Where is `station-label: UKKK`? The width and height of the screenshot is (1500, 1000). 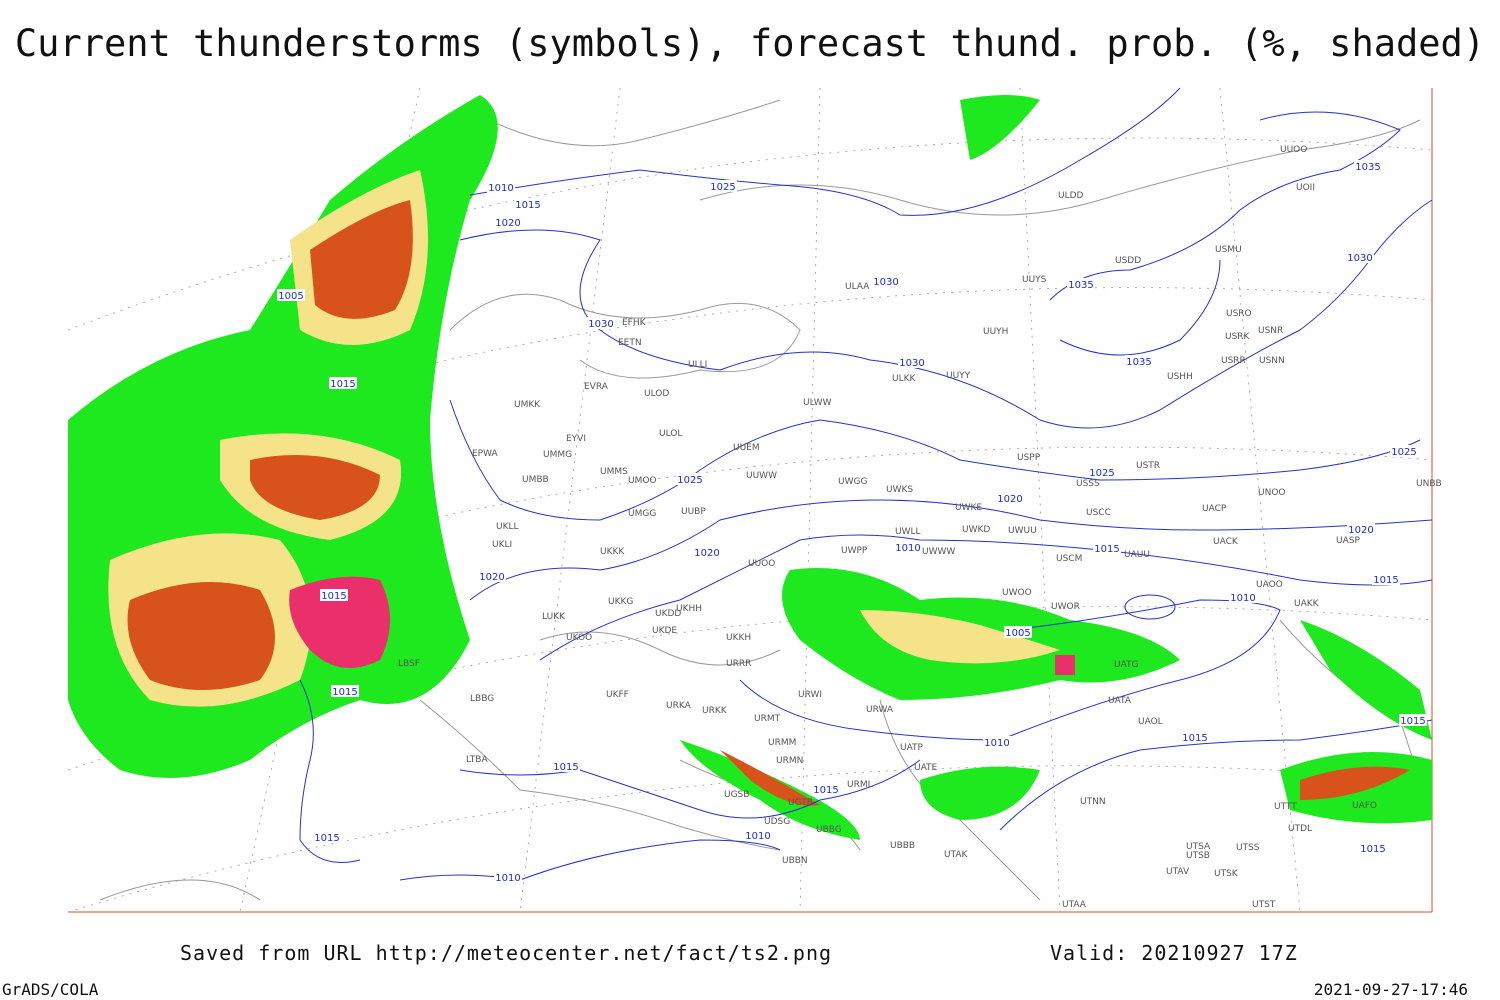
station-label: UKKK is located at coordinates (612, 552).